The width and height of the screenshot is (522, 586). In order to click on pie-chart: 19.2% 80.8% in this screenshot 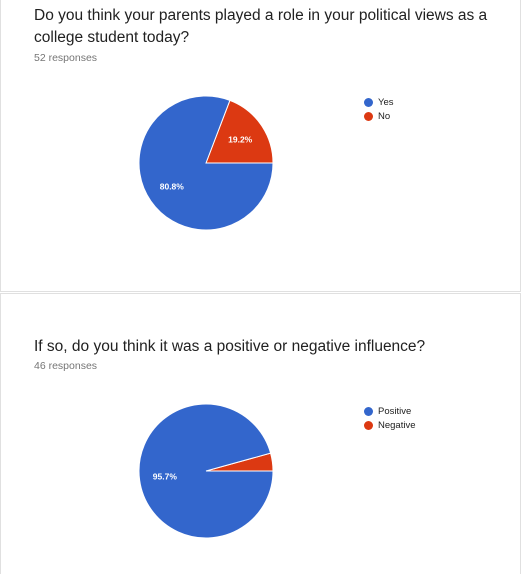, I will do `click(206, 163)`.